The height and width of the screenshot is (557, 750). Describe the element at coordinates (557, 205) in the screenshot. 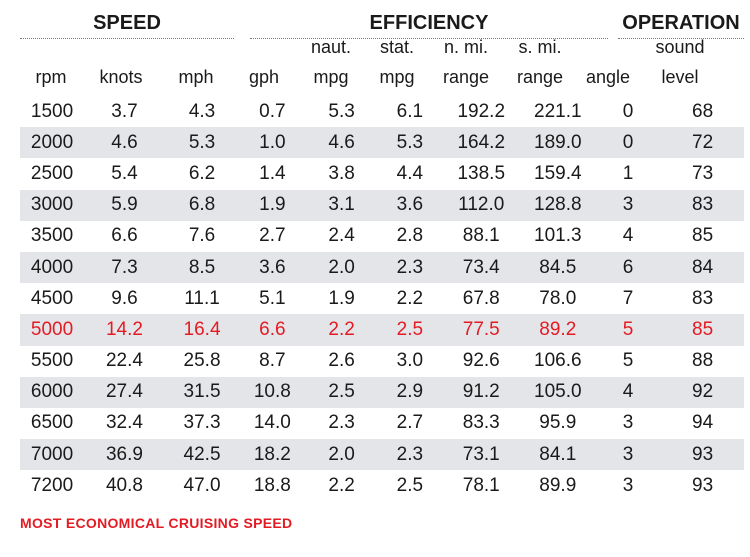

I see `table-cell: 128.8` at that location.